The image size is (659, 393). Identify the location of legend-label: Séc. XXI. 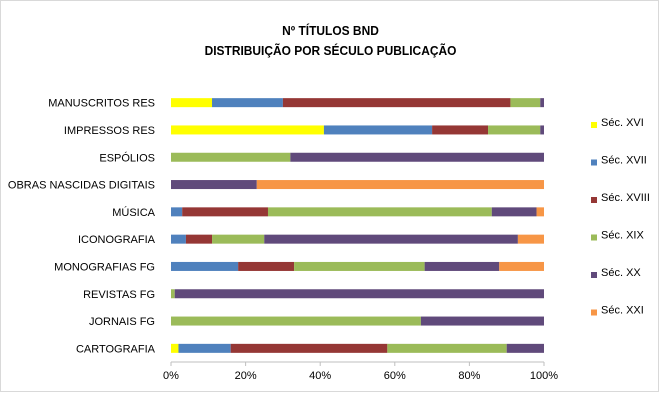
(622, 311).